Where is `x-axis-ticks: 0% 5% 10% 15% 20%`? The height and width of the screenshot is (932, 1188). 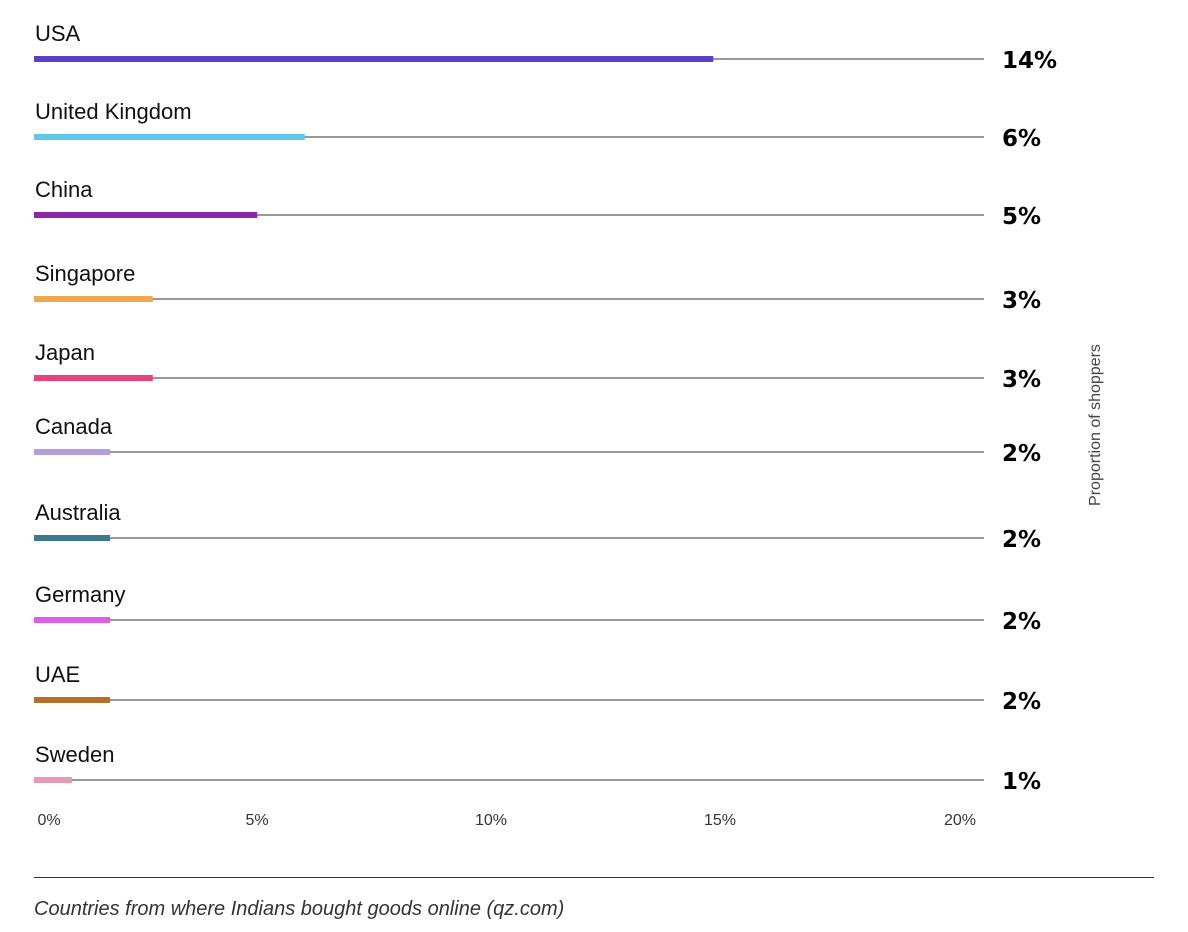 x-axis-ticks: 0% 5% 10% 15% 20% is located at coordinates (506, 820).